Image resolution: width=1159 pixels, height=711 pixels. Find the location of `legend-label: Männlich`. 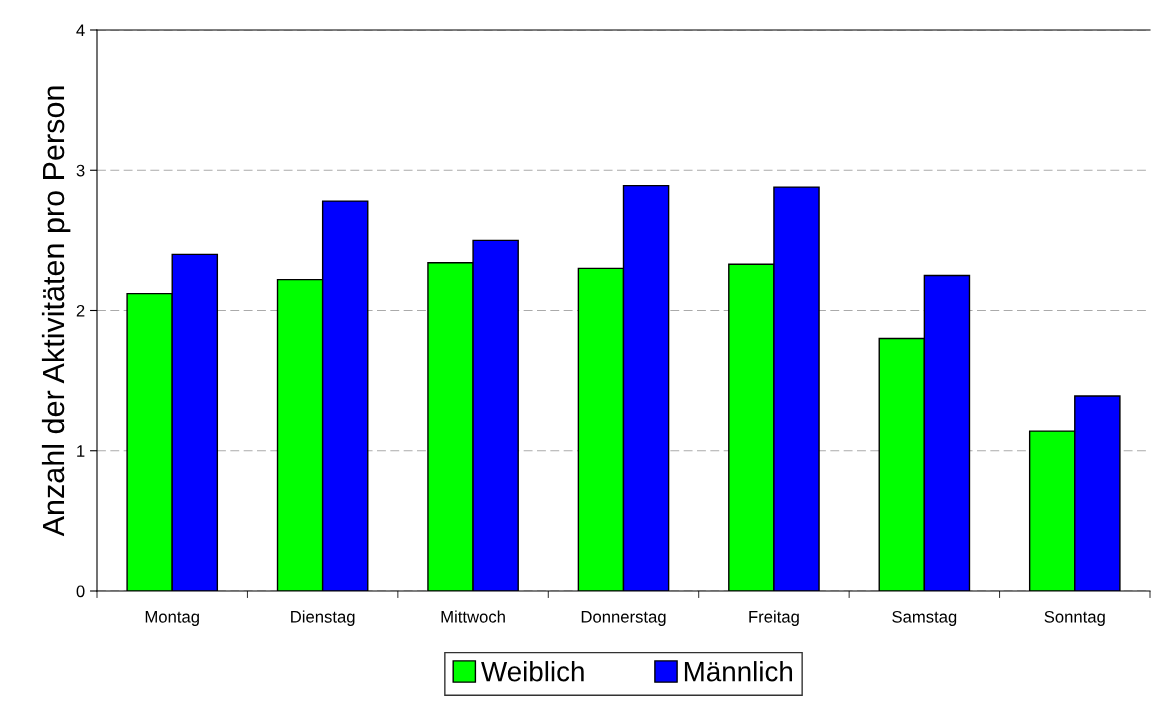

legend-label: Männlich is located at coordinates (738, 671).